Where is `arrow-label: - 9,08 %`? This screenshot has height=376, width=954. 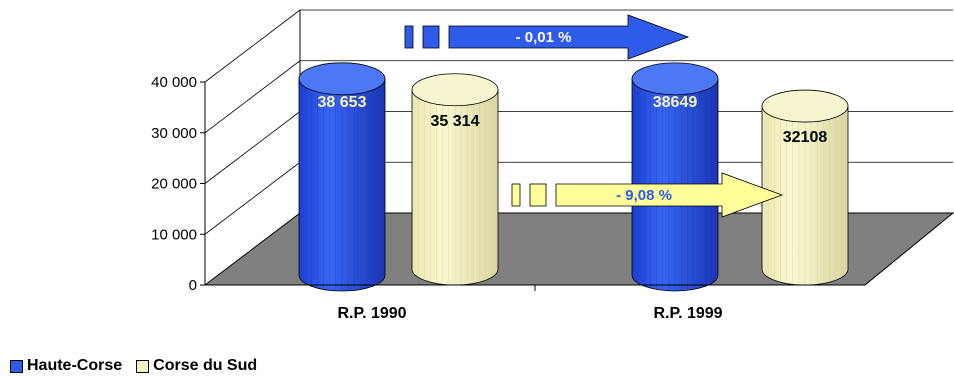
arrow-label: - 9,08 % is located at coordinates (644, 195).